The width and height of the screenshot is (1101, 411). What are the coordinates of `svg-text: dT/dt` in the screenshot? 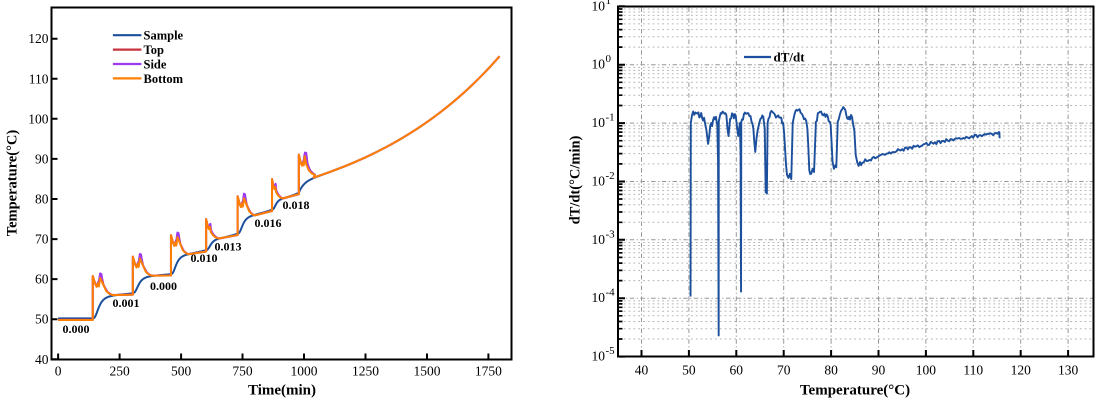 It's located at (790, 57).